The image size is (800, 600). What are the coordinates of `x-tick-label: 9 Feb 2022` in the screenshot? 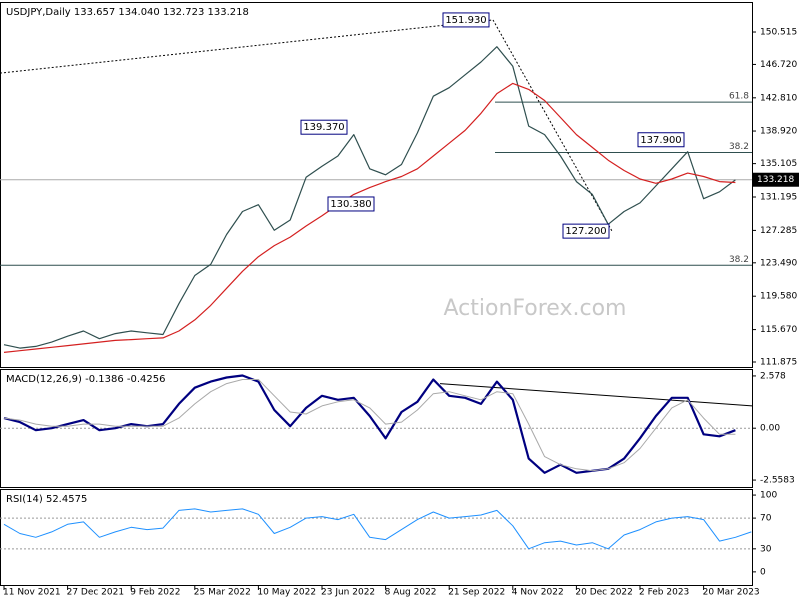 It's located at (155, 593).